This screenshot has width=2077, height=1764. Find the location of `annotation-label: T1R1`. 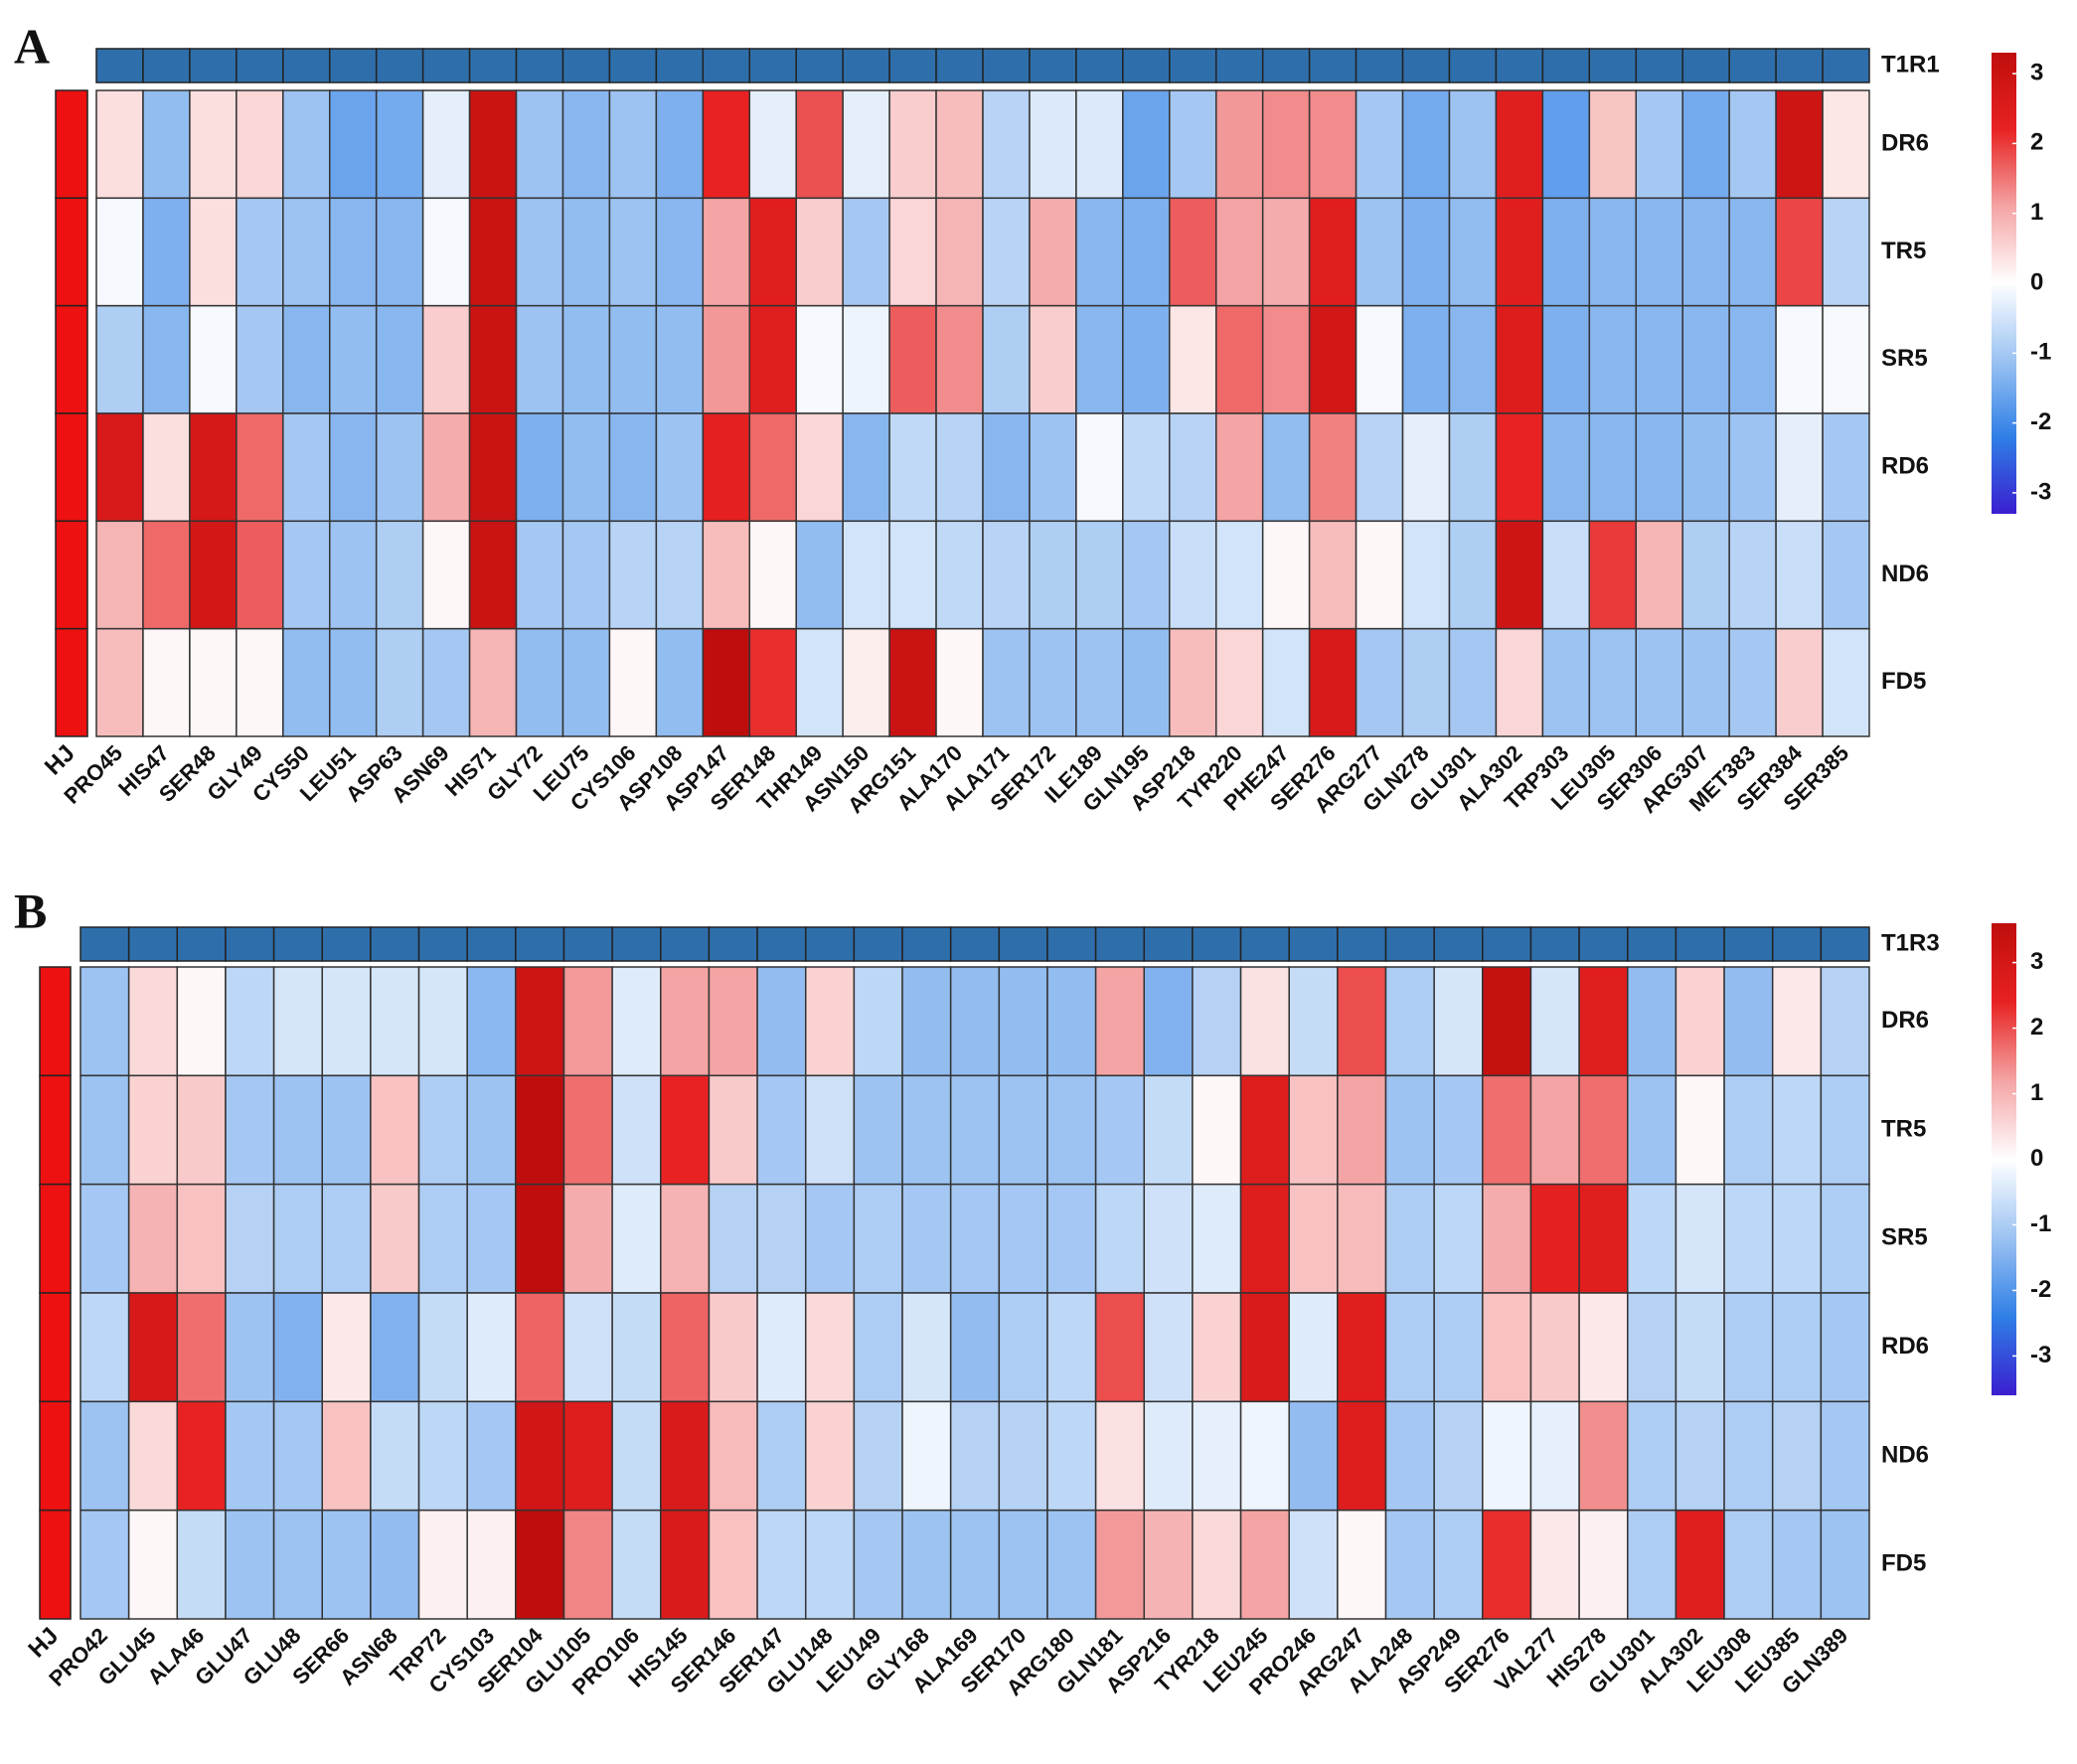

annotation-label: T1R1 is located at coordinates (1910, 64).